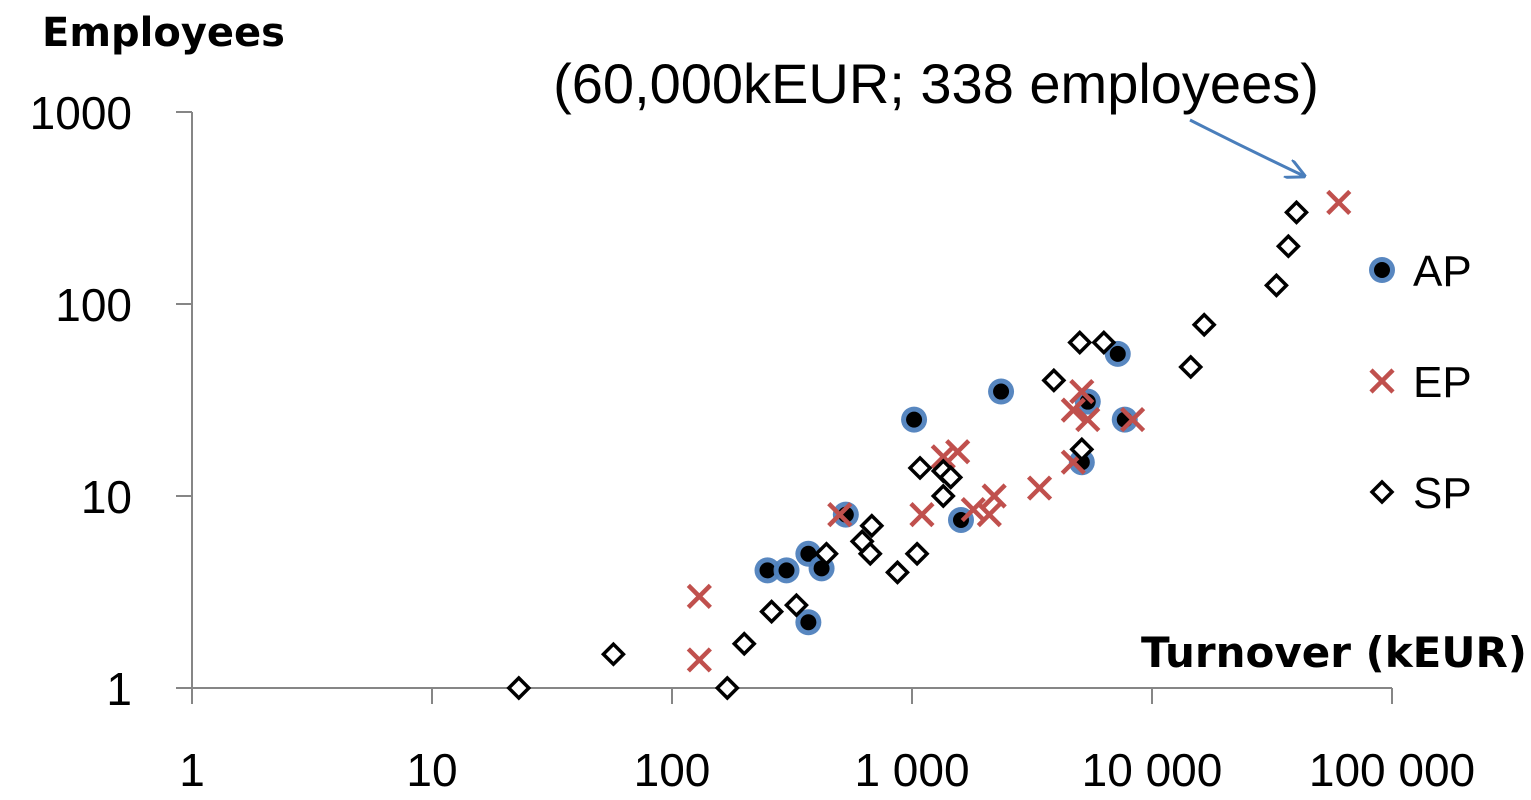 This screenshot has height=800, width=1531. I want to click on y-tick-label: 100, so click(93, 305).